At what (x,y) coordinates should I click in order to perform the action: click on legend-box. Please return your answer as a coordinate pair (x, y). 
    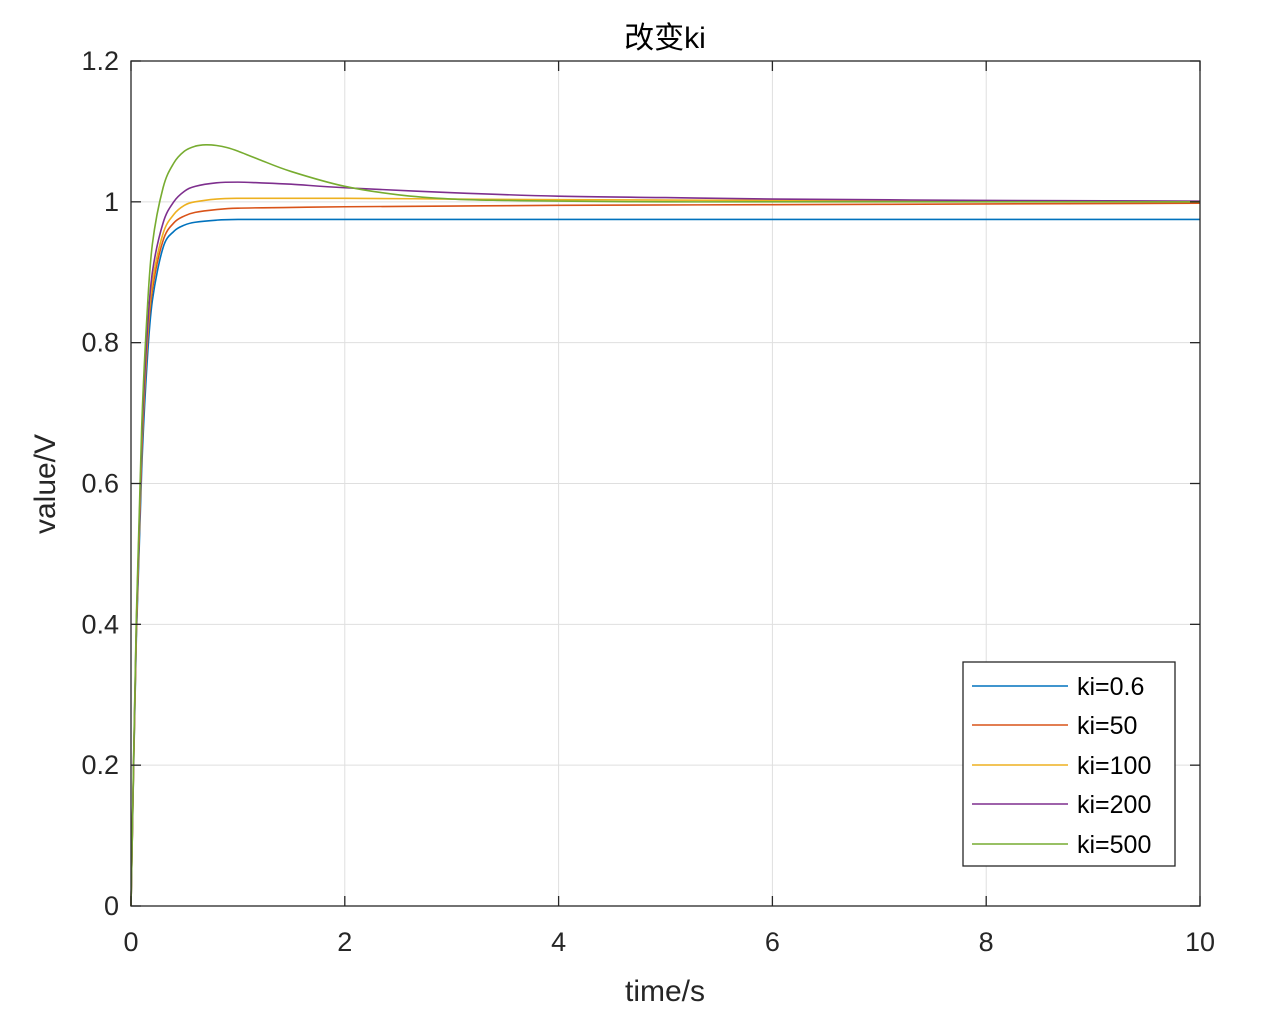
    Looking at the image, I should click on (1069, 764).